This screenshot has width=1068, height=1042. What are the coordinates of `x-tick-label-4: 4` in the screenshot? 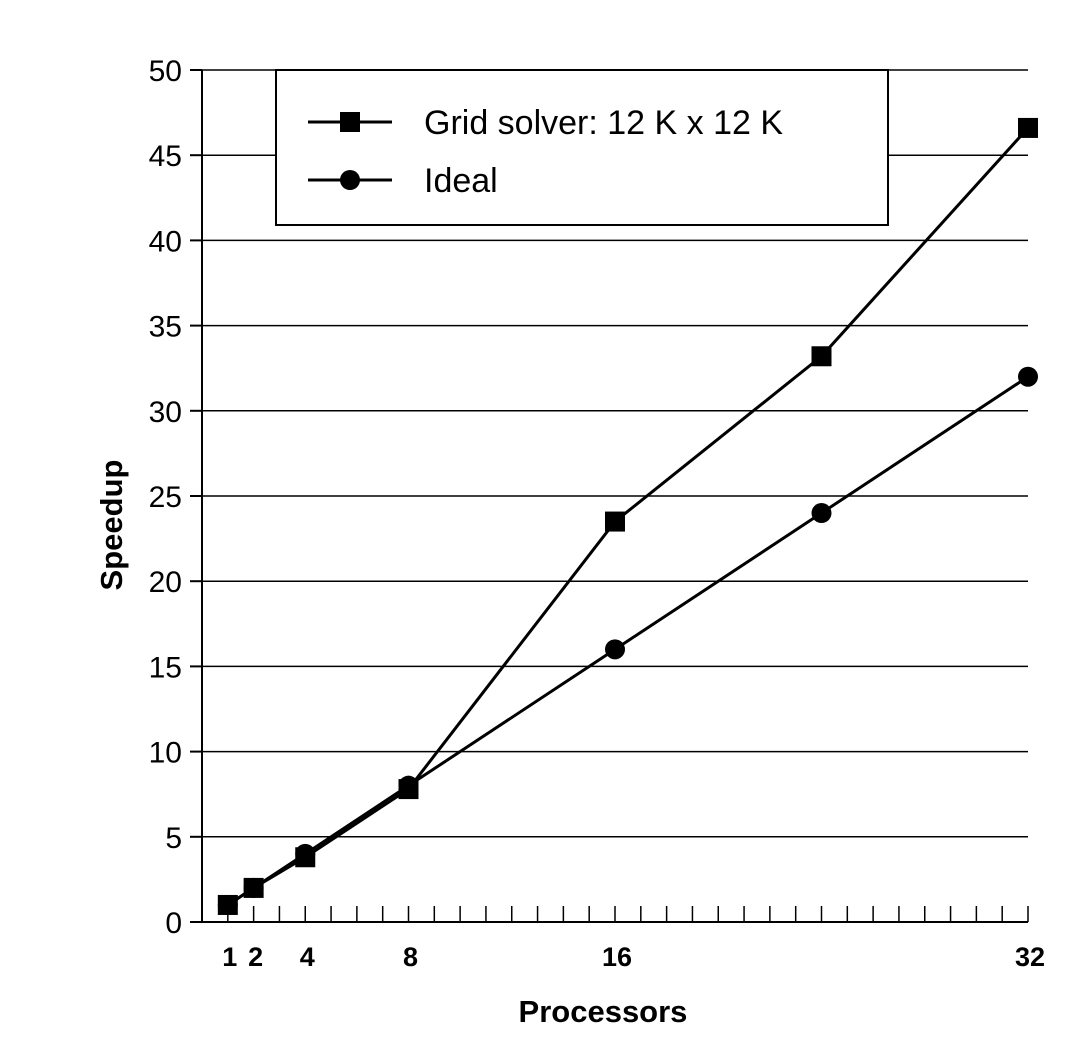 It's located at (307, 957).